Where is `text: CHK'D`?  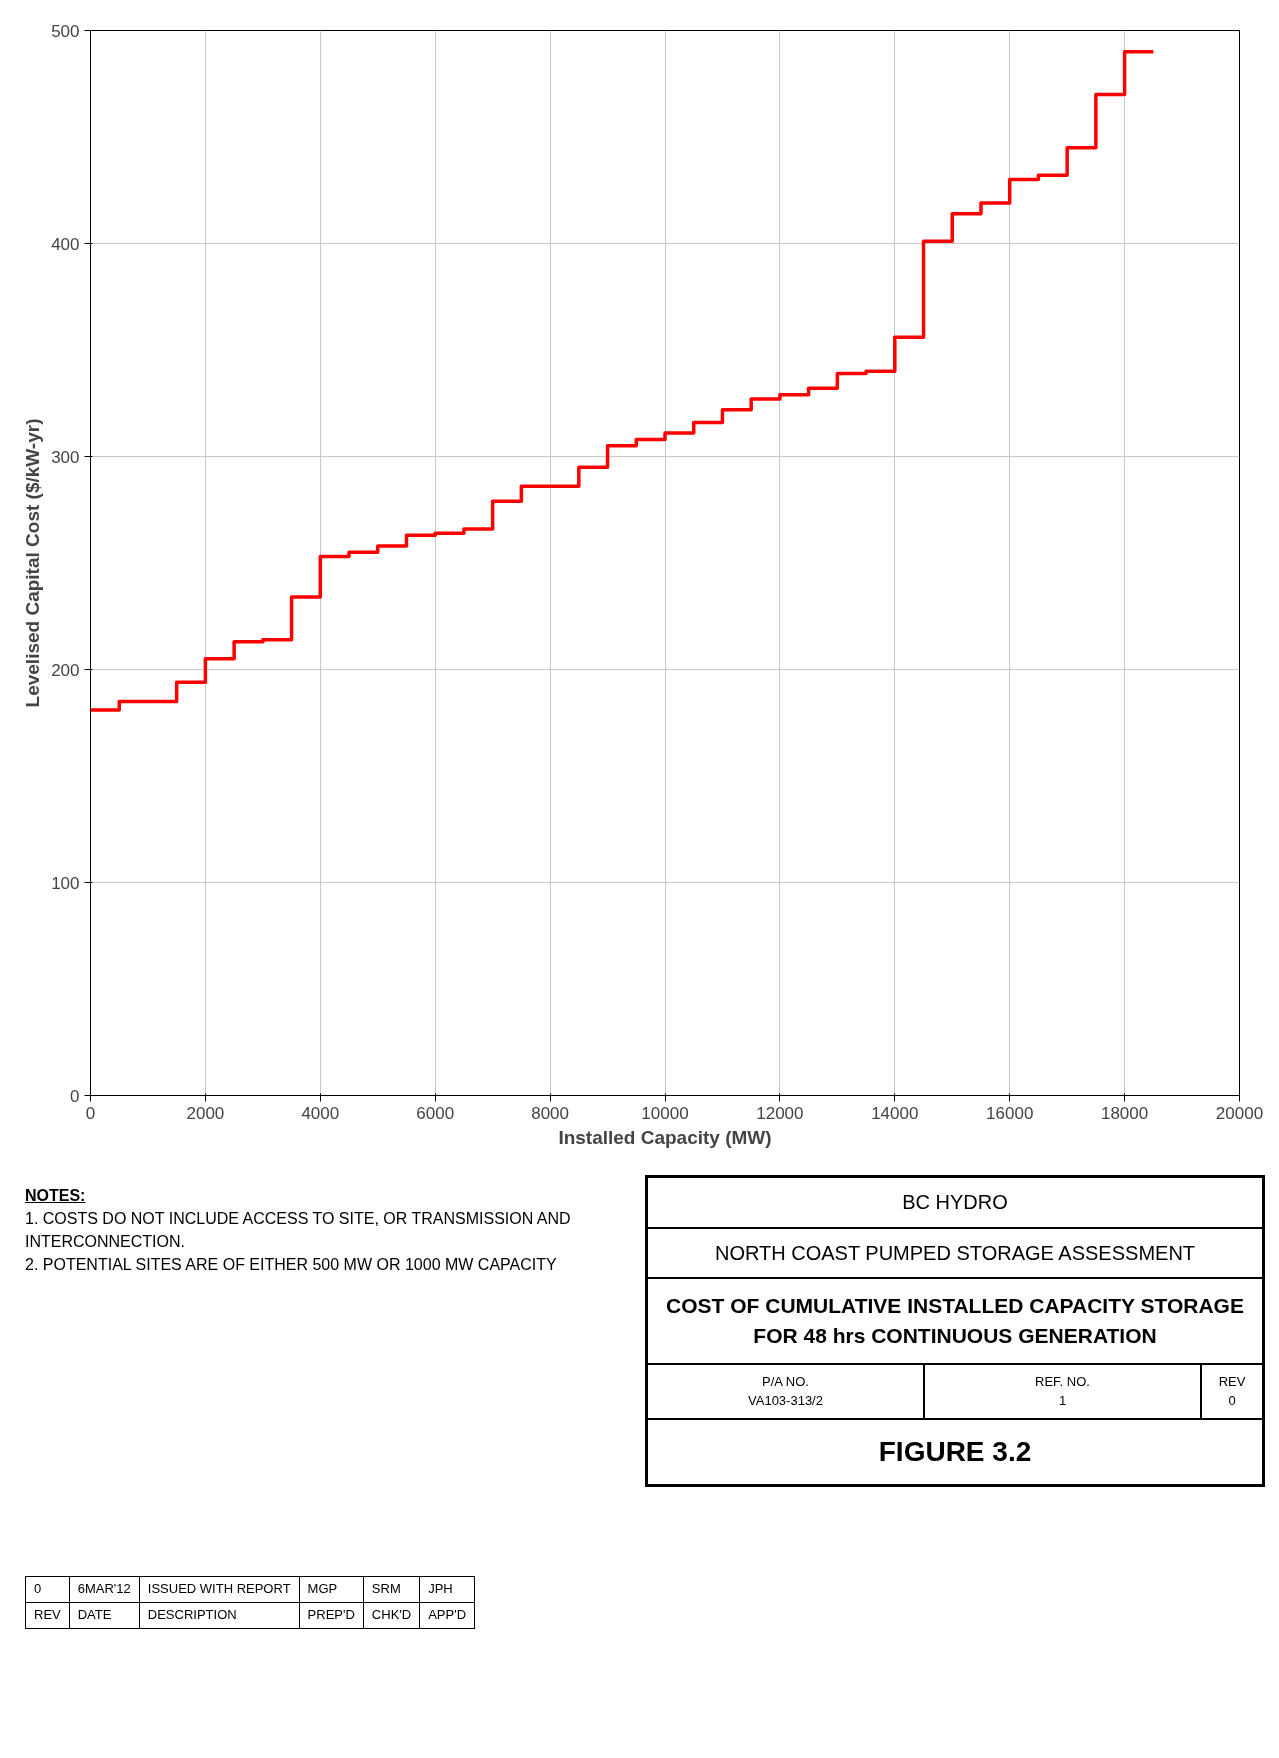
text: CHK'D is located at coordinates (391, 1615).